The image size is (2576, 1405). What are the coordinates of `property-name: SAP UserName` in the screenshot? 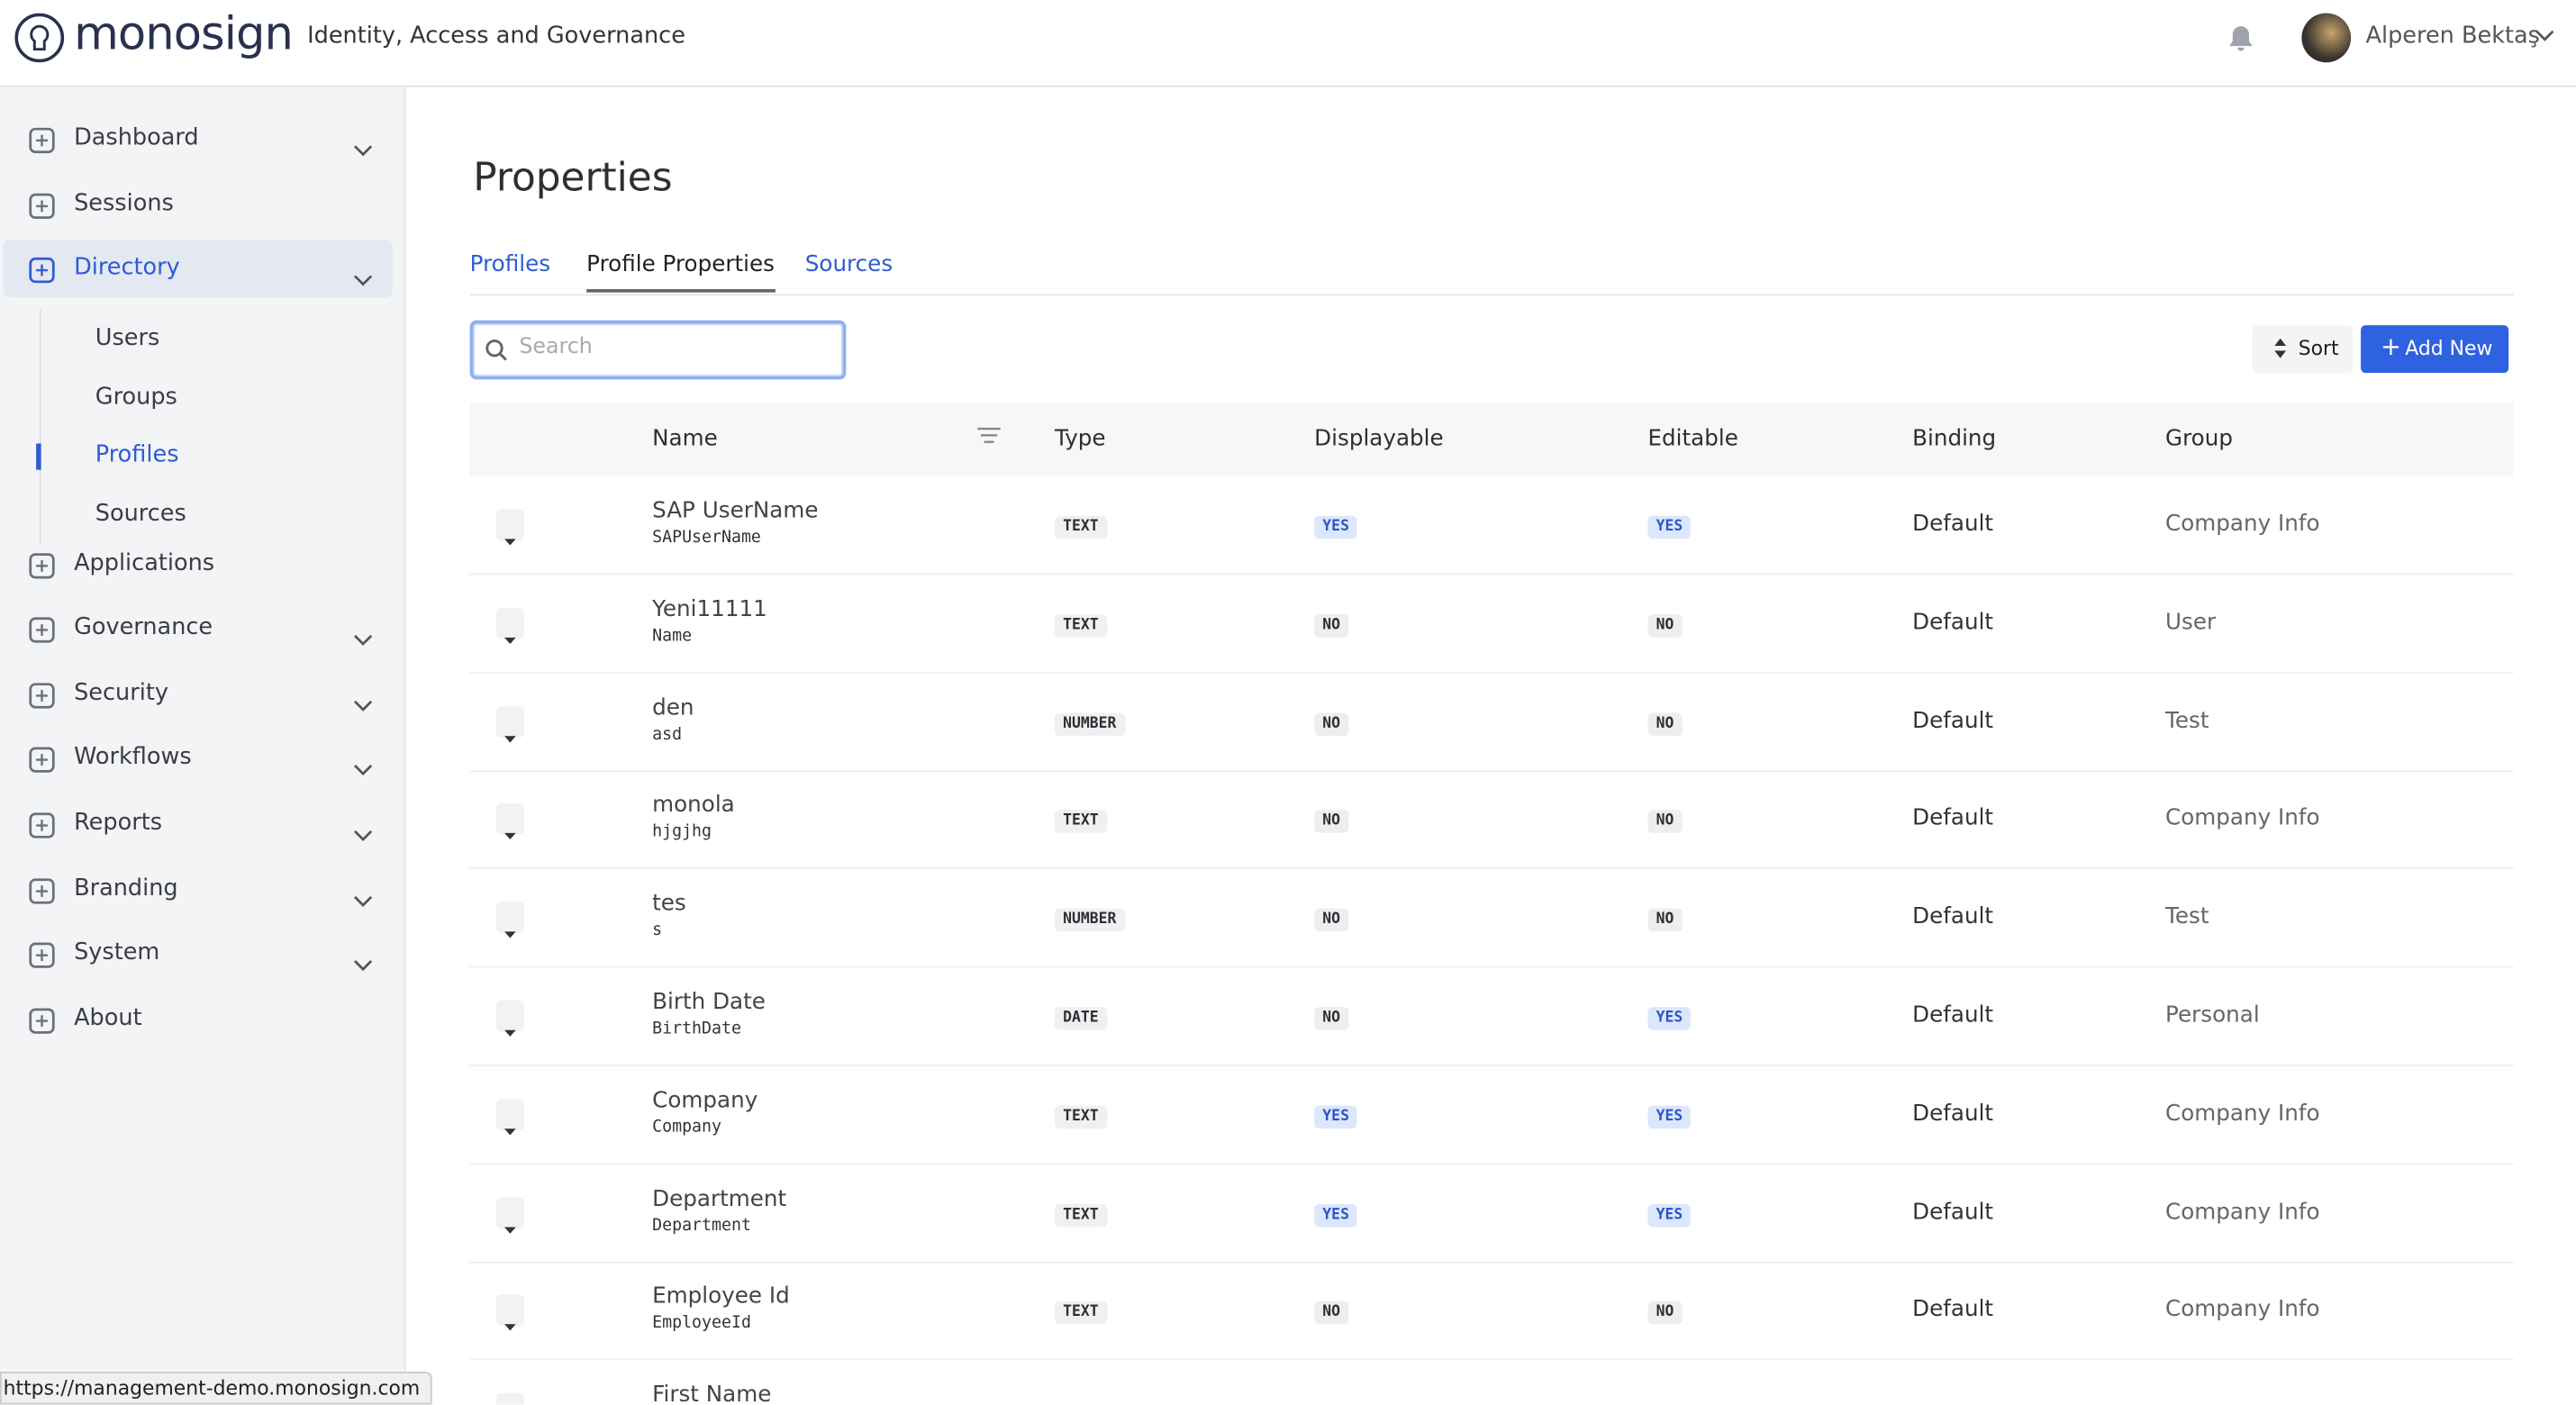 It's located at (735, 510).